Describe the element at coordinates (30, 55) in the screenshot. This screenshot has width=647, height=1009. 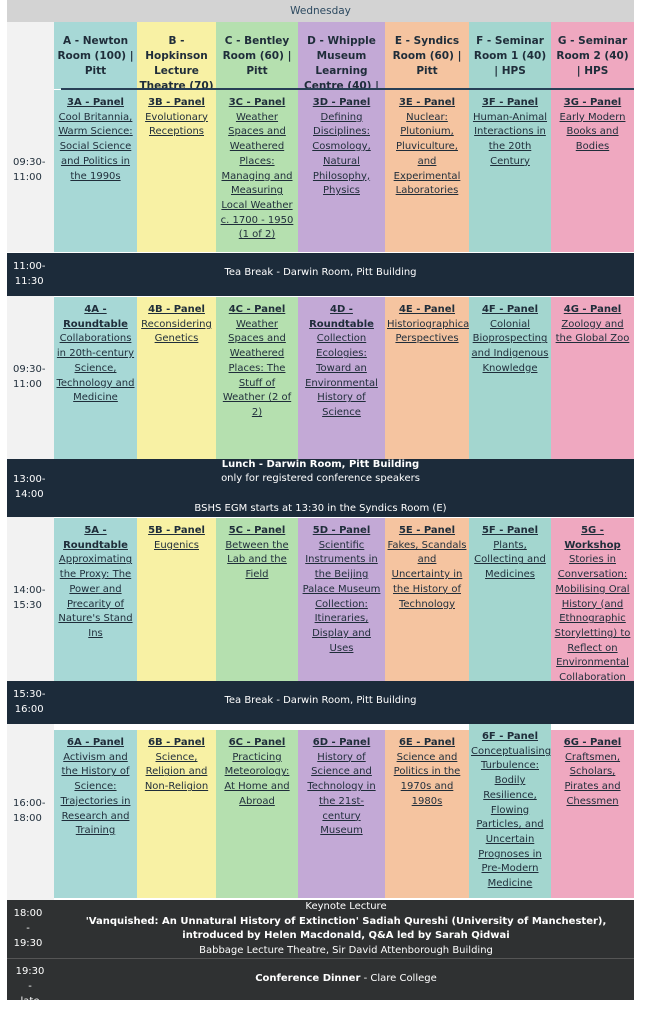
I see `time-gutter-header` at that location.